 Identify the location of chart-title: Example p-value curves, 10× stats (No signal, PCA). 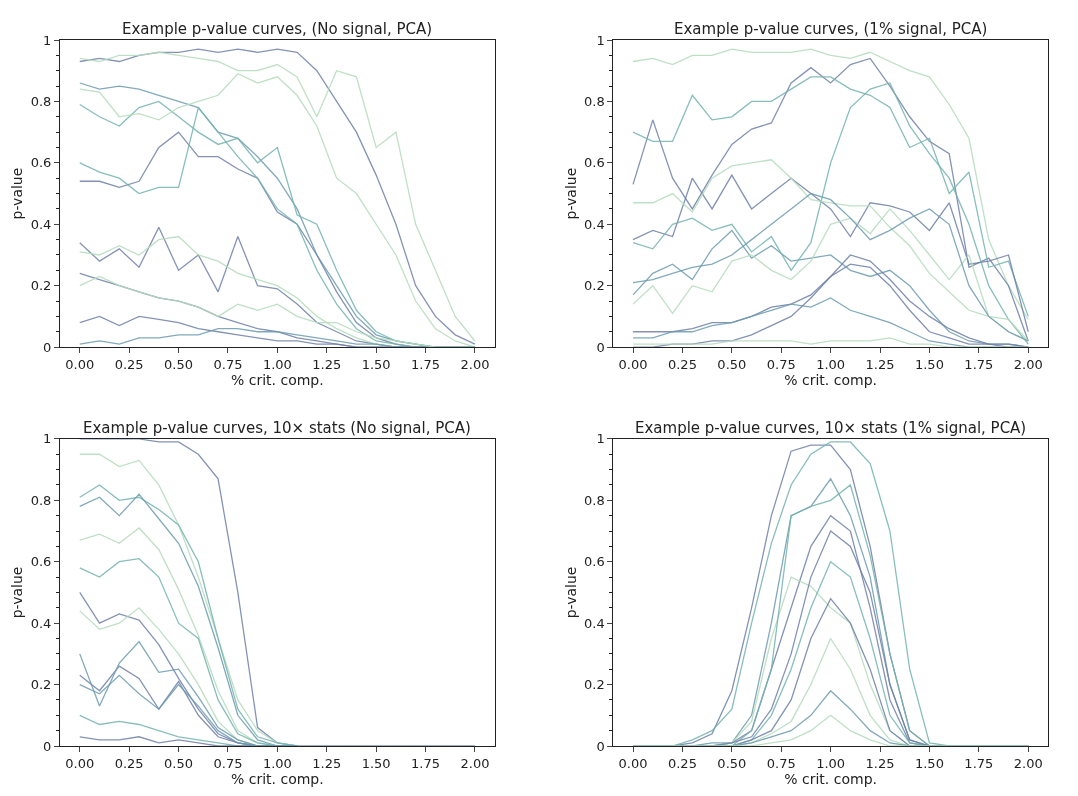
(277, 428).